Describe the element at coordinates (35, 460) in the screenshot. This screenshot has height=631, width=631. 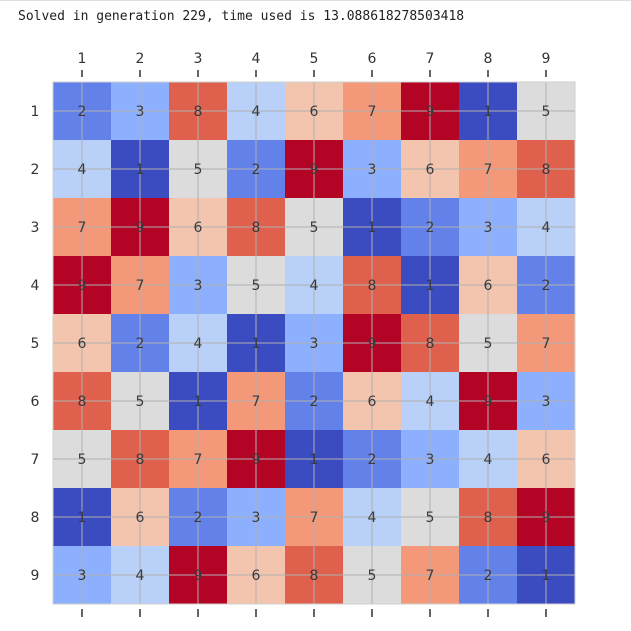
I see `y-tick-label: 7` at that location.